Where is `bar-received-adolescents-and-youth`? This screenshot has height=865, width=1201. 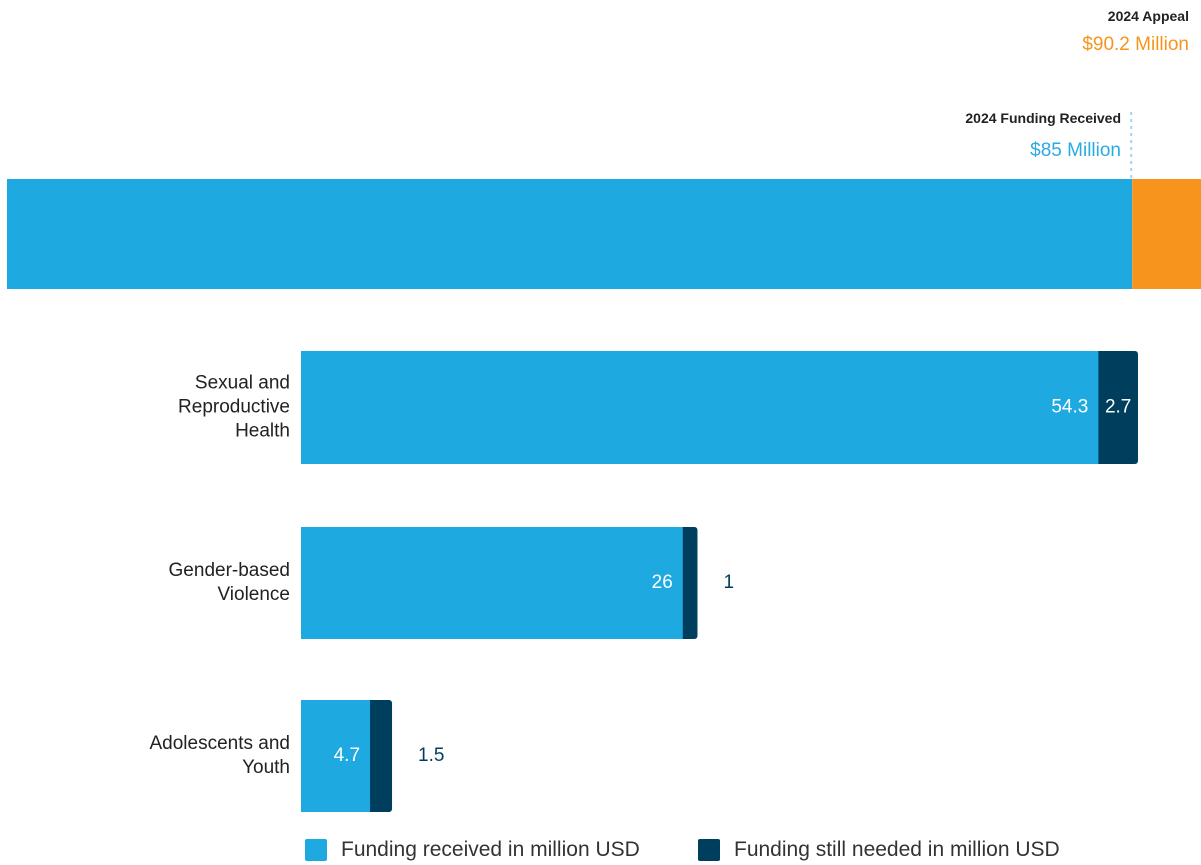
bar-received-adolescents-and-youth is located at coordinates (336, 756).